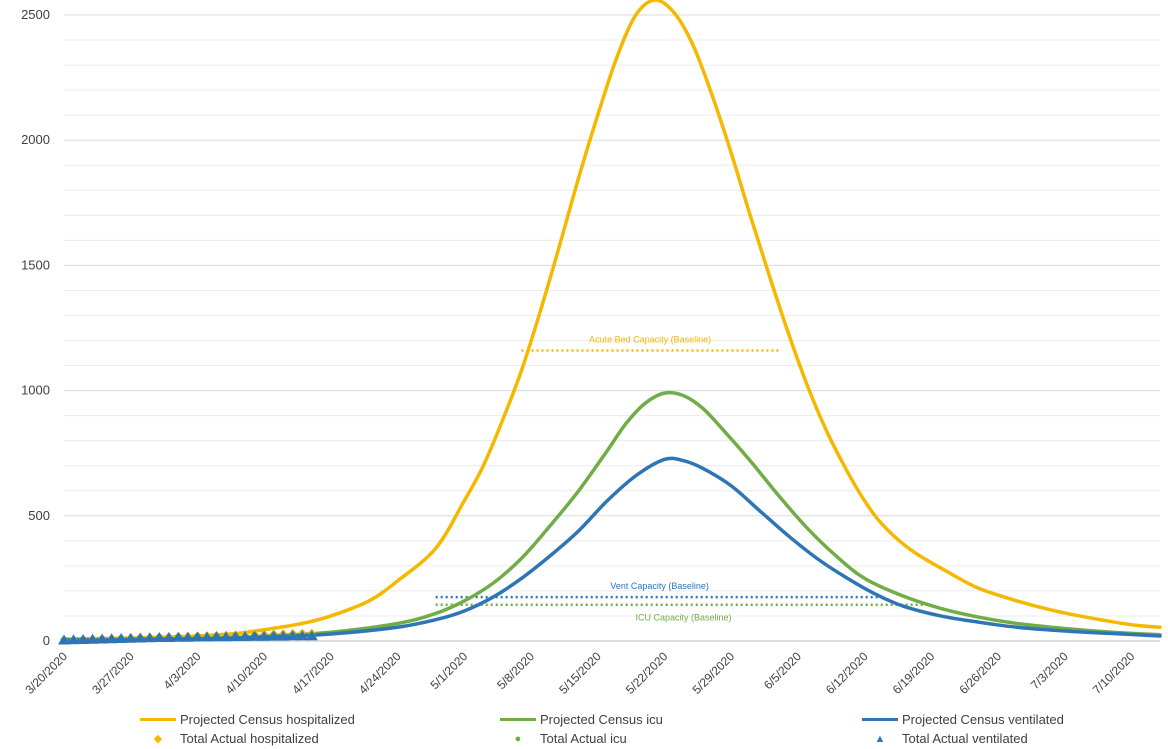 The height and width of the screenshot is (749, 1168). I want to click on legend-label: Projected Census icu, so click(601, 719).